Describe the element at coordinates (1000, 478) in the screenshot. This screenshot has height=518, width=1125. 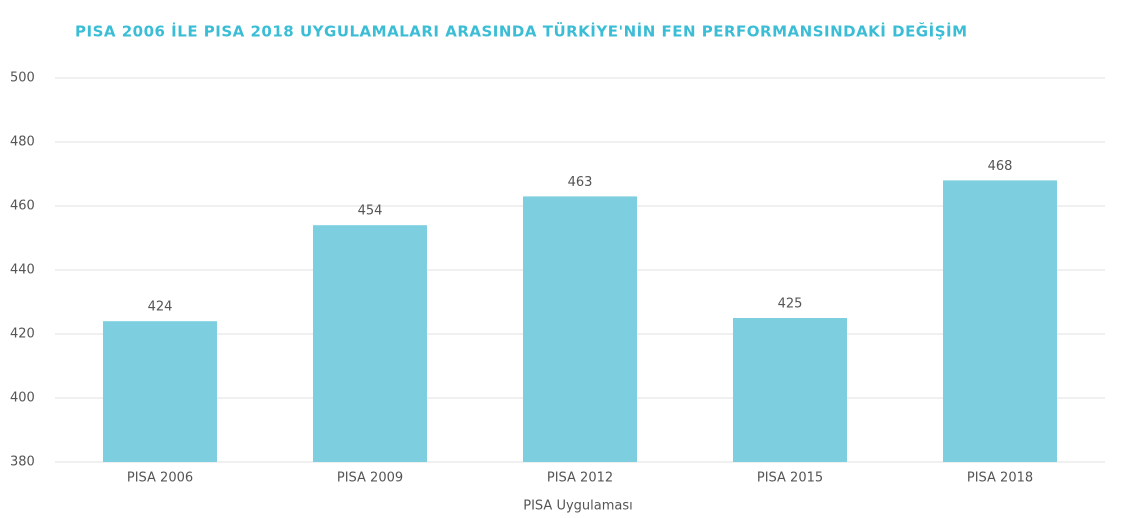
I see `x-tick-label: PISA 2018` at that location.